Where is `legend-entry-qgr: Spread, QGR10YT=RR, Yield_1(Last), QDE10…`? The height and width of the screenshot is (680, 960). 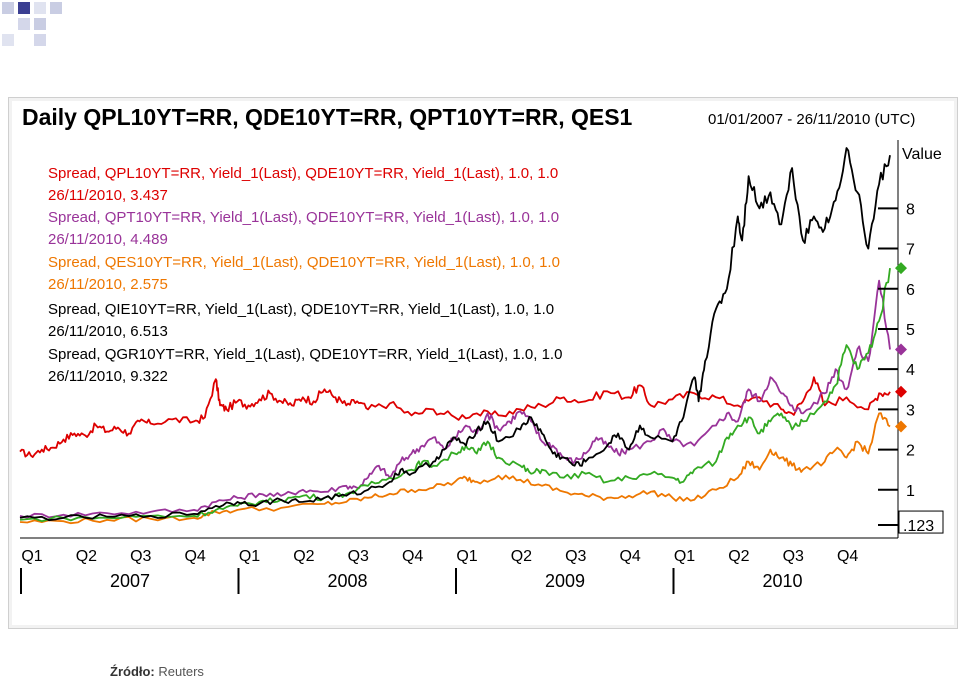 legend-entry-qgr: Spread, QGR10YT=RR, Yield_1(Last), QDE10… is located at coordinates (305, 366).